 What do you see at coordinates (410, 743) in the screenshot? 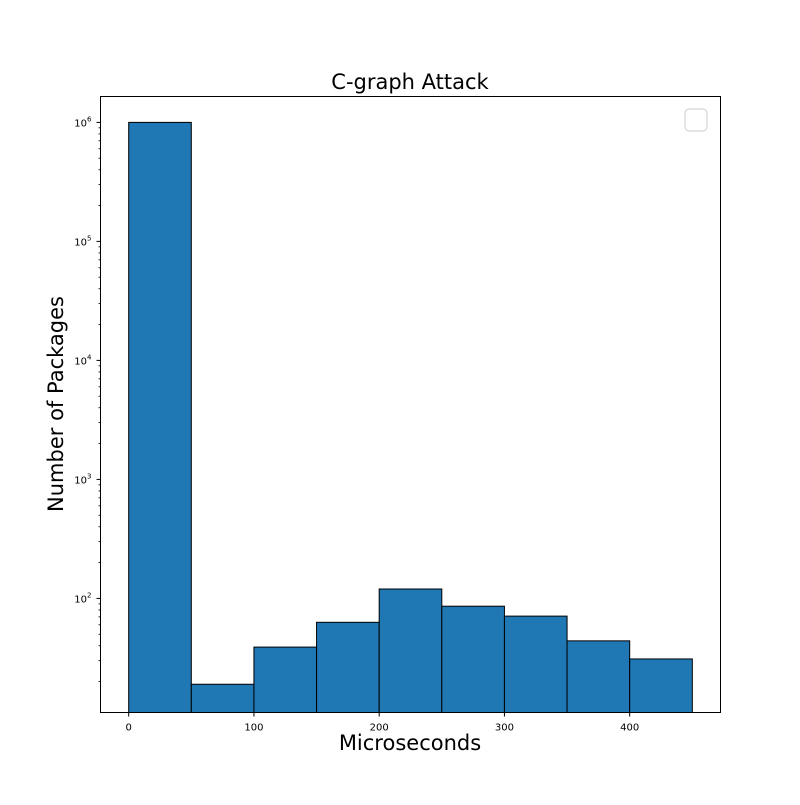
I see `x-axis-label: Microseconds` at bounding box center [410, 743].